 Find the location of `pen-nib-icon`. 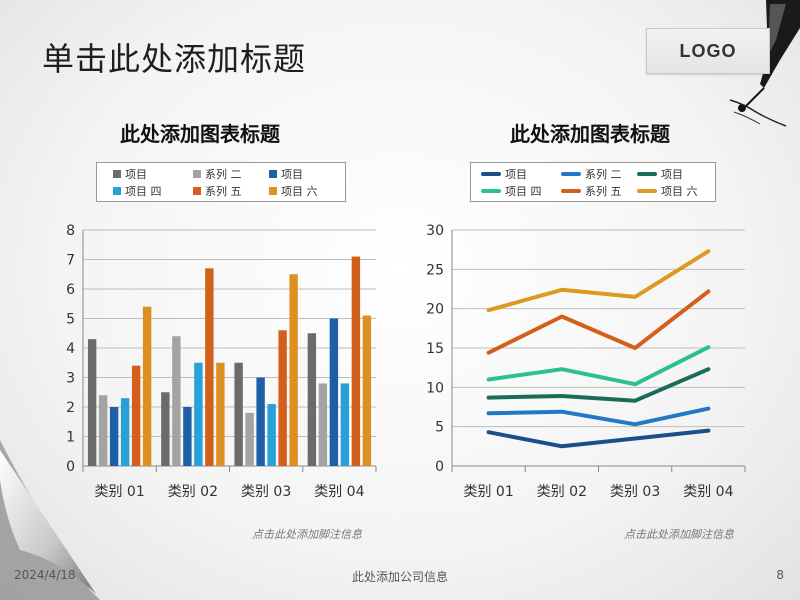

pen-nib-icon is located at coordinates (764, 63).